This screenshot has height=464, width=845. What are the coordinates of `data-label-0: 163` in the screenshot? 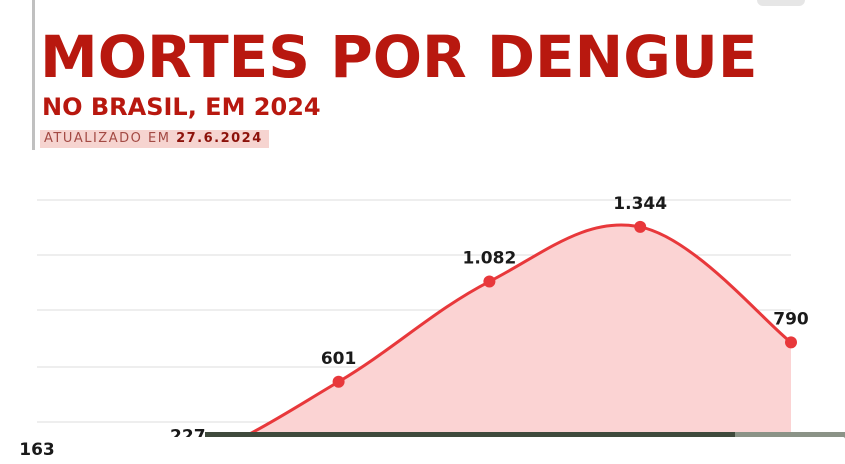 It's located at (37, 450).